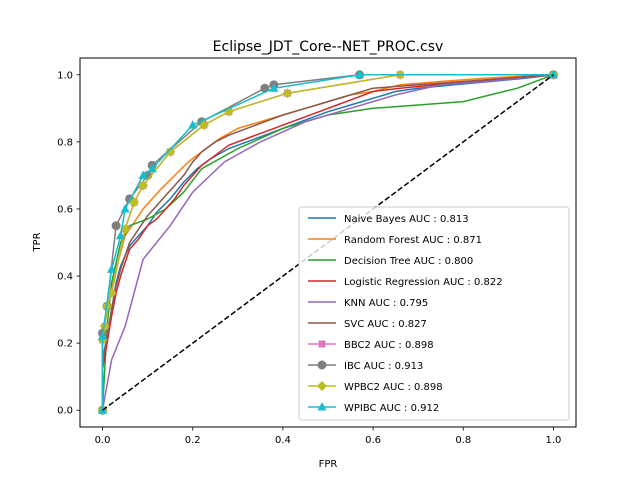 The width and height of the screenshot is (640, 480). What do you see at coordinates (328, 47) in the screenshot?
I see `chart-title: Eclipse_JDT_Core--NET_PROC.csv` at bounding box center [328, 47].